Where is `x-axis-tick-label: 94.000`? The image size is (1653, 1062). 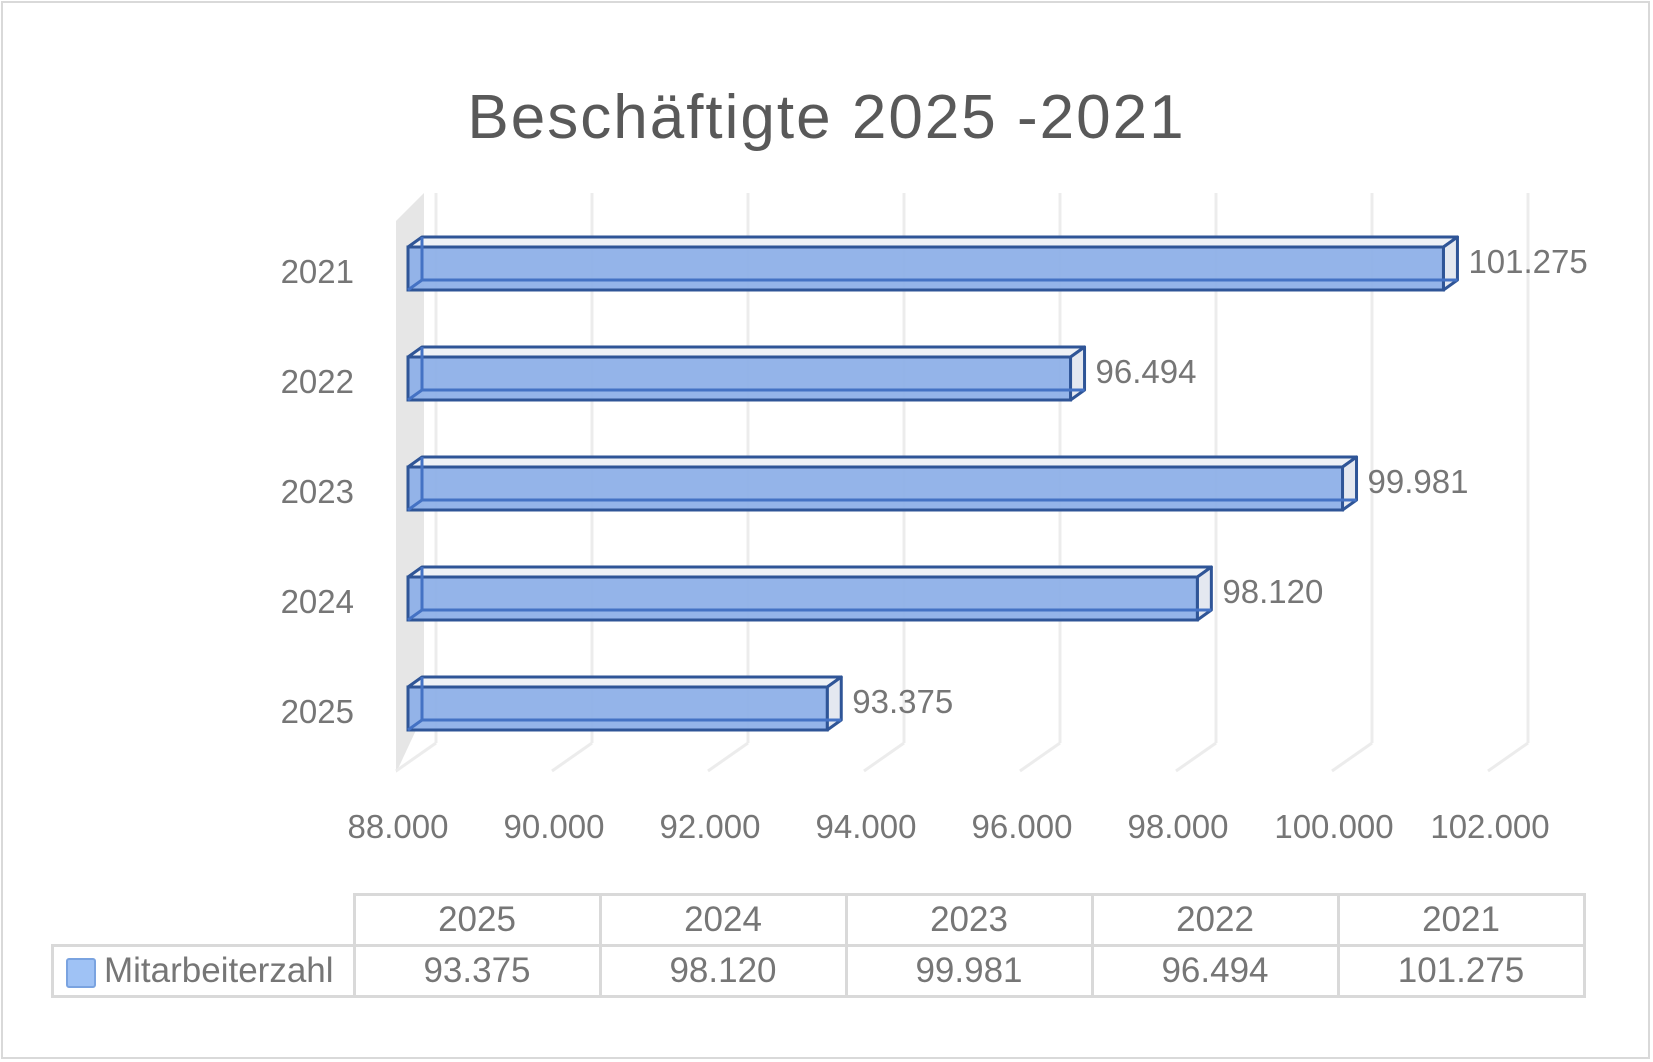 x-axis-tick-label: 94.000 is located at coordinates (866, 826).